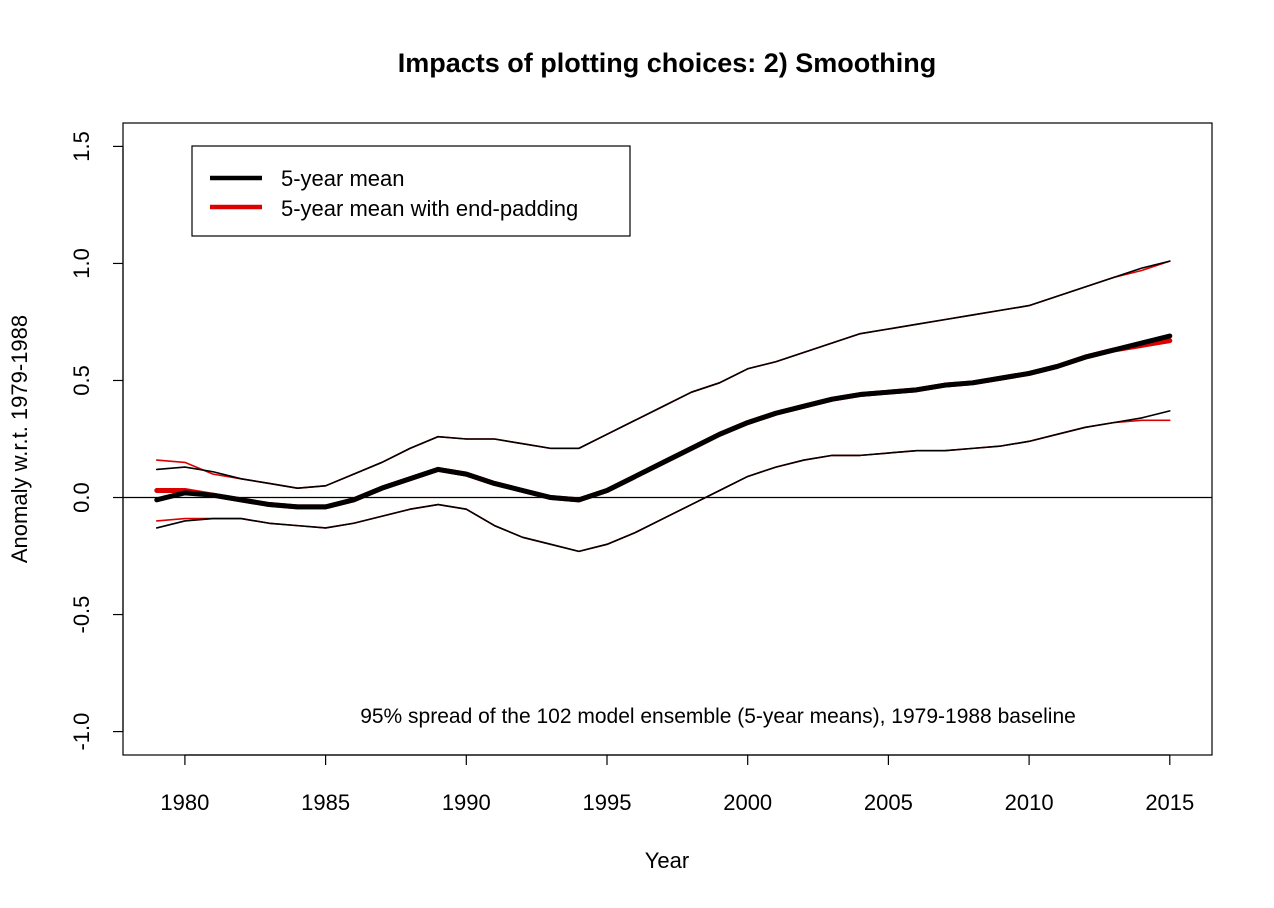 This screenshot has width=1274, height=908. What do you see at coordinates (81, 497) in the screenshot?
I see `y-tick-label: 0.0` at bounding box center [81, 497].